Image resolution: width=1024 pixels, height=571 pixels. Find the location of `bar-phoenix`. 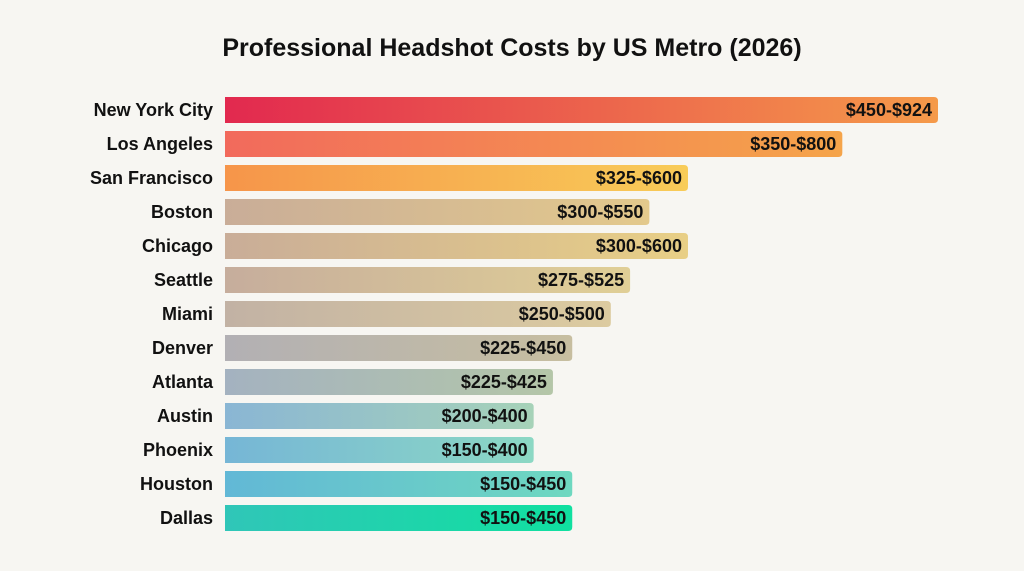

bar-phoenix is located at coordinates (379, 450).